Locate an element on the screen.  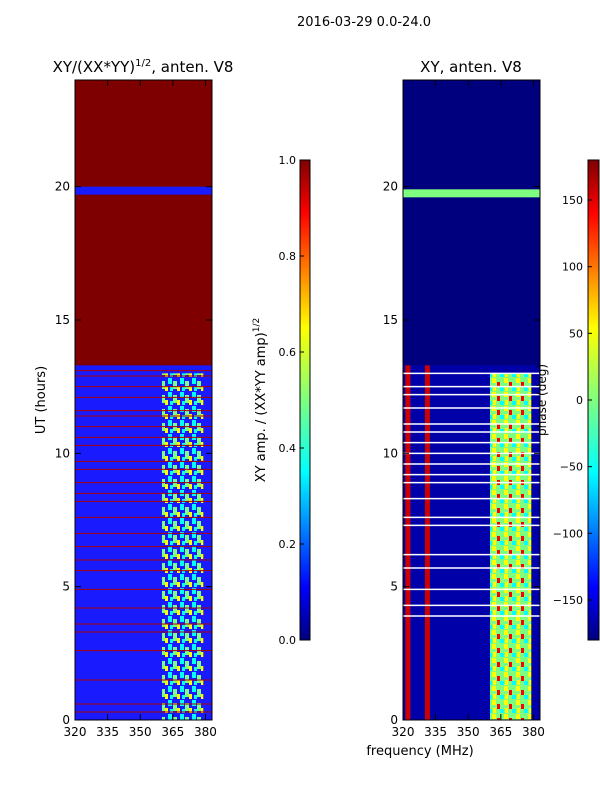
right-colorbar-tick-label-3: 0 is located at coordinates (579, 400).